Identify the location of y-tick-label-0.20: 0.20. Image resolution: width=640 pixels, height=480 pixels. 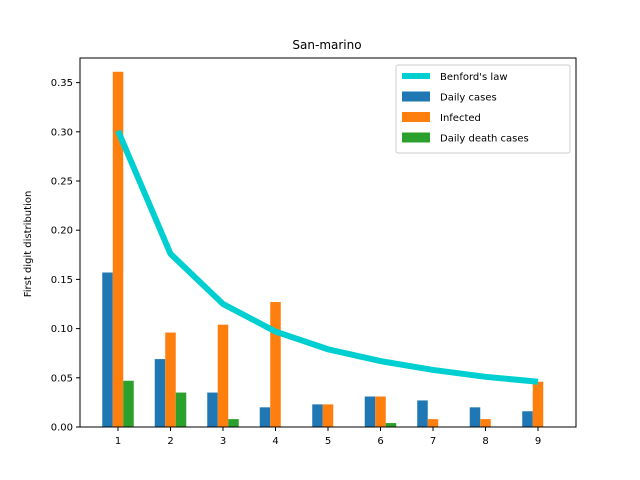
(62, 231).